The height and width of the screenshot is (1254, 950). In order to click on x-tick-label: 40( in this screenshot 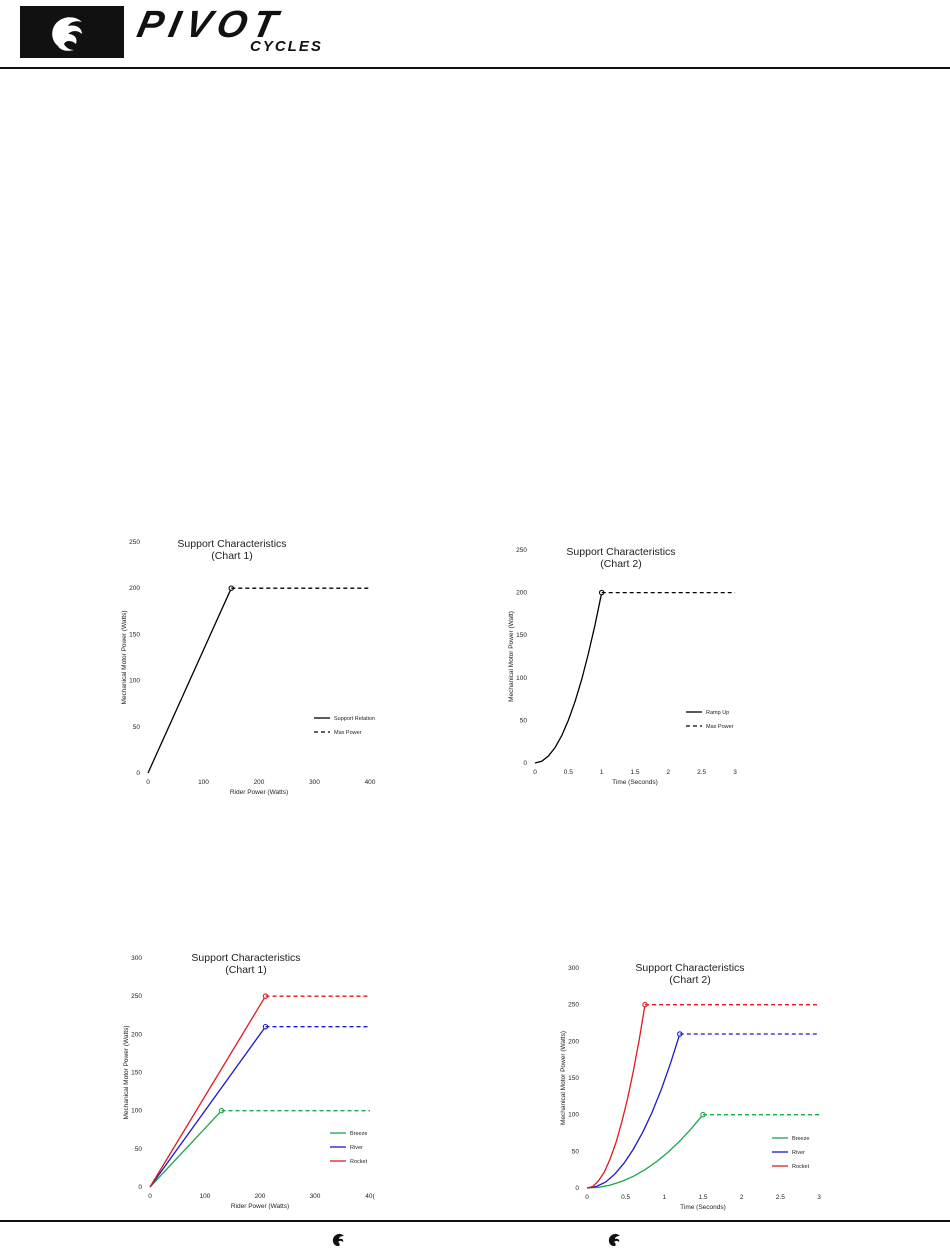, I will do `click(370, 1196)`.